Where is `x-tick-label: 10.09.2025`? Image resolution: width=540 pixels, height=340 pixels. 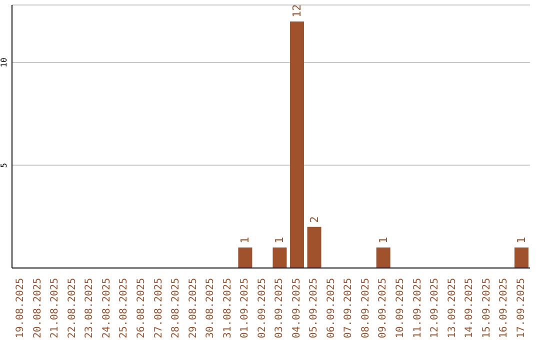
x-tick-label: 10.09.2025 is located at coordinates (400, 308).